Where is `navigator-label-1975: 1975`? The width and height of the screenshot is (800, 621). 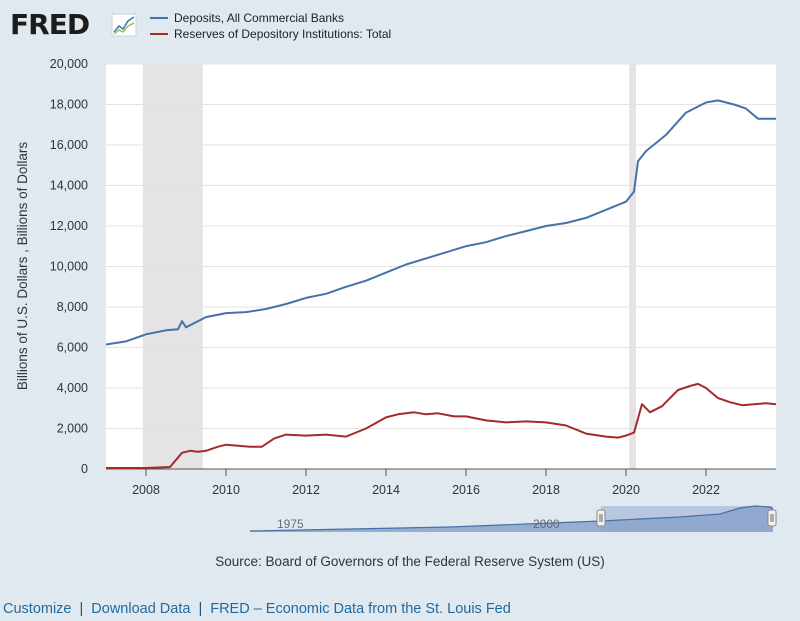
navigator-label-1975: 1975 is located at coordinates (290, 524).